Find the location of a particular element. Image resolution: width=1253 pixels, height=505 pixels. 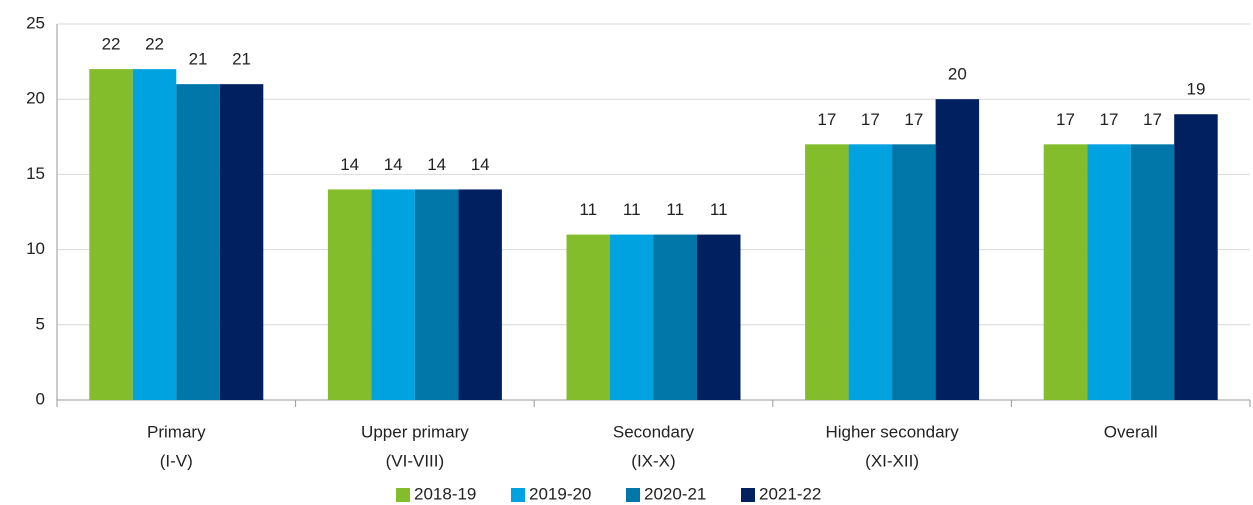

legend-label: 2020-21 is located at coordinates (675, 493).